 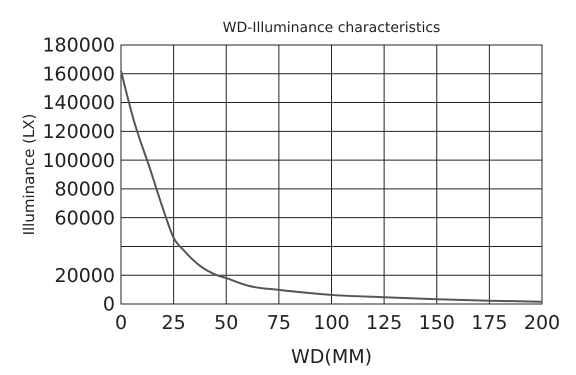 I want to click on chart-title: WD-Illuminance characteristics, so click(x=331, y=28).